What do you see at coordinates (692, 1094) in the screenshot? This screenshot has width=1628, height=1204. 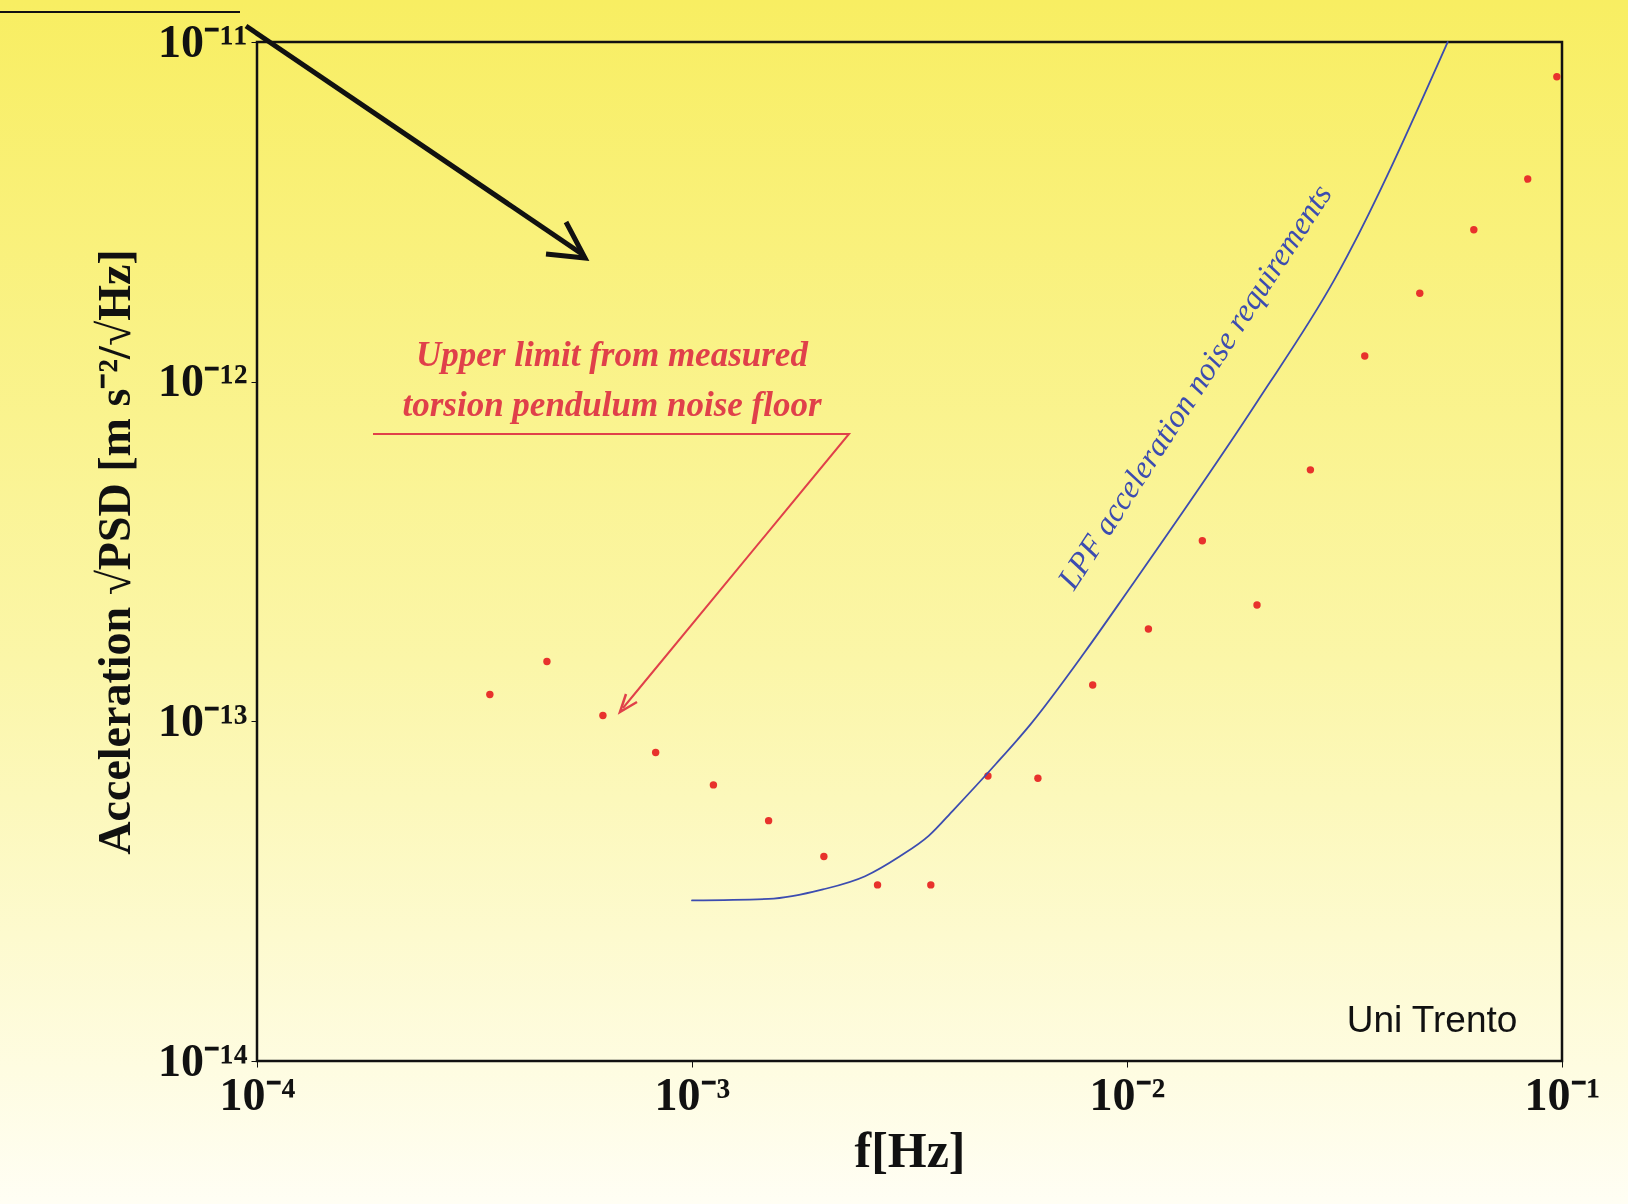 I see `x-tick-label: 10⁻³` at bounding box center [692, 1094].